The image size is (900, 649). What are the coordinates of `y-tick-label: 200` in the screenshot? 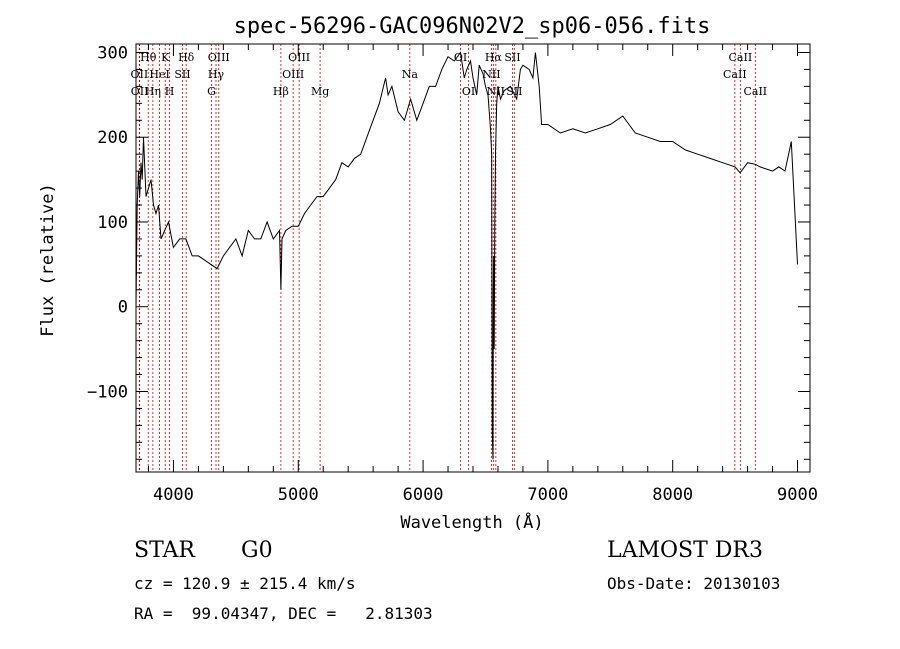 It's located at (112, 138).